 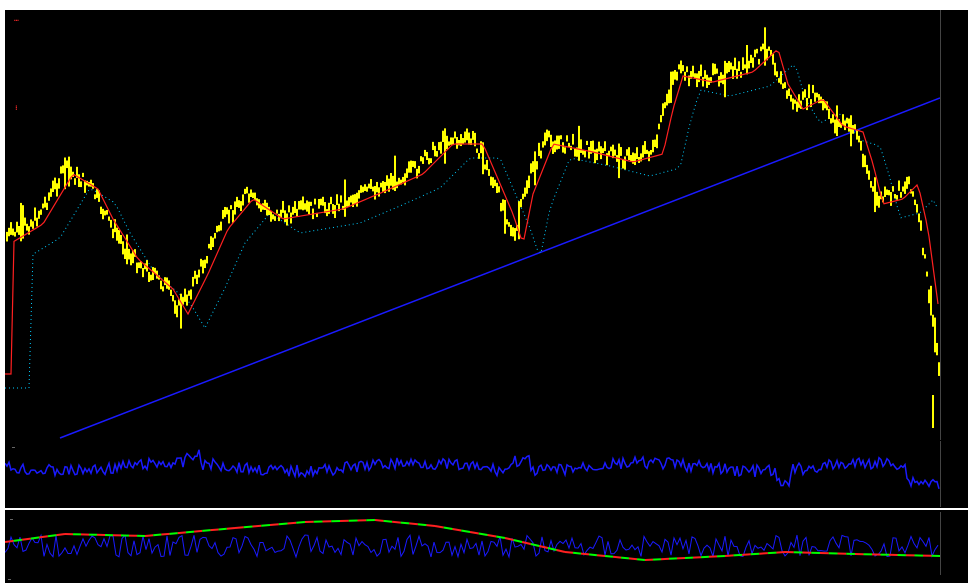 I want to click on oscillator-chart, so click(x=472, y=469).